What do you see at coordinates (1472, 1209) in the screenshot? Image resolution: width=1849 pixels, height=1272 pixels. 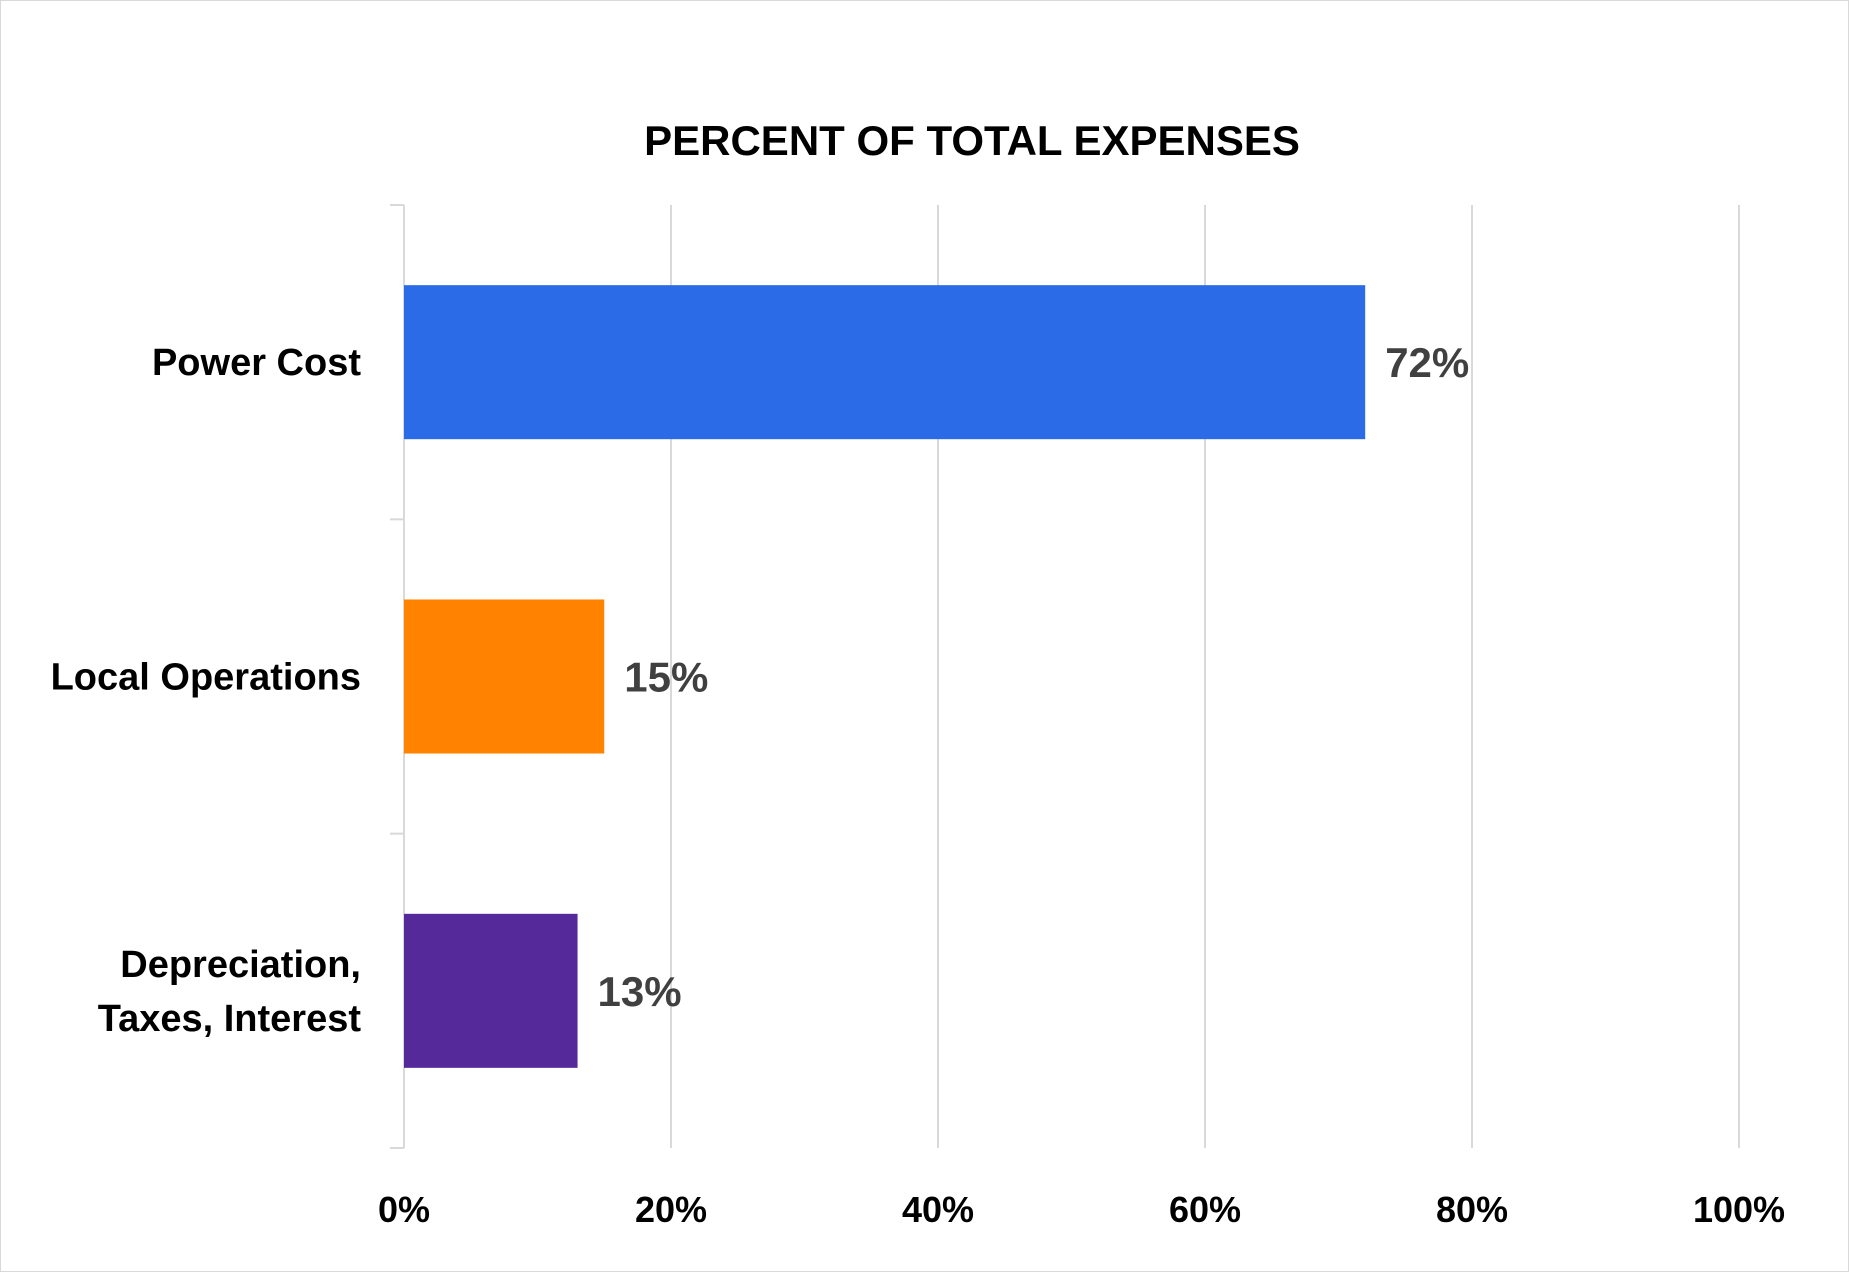 I see `x-tick-label-80: 80%` at bounding box center [1472, 1209].